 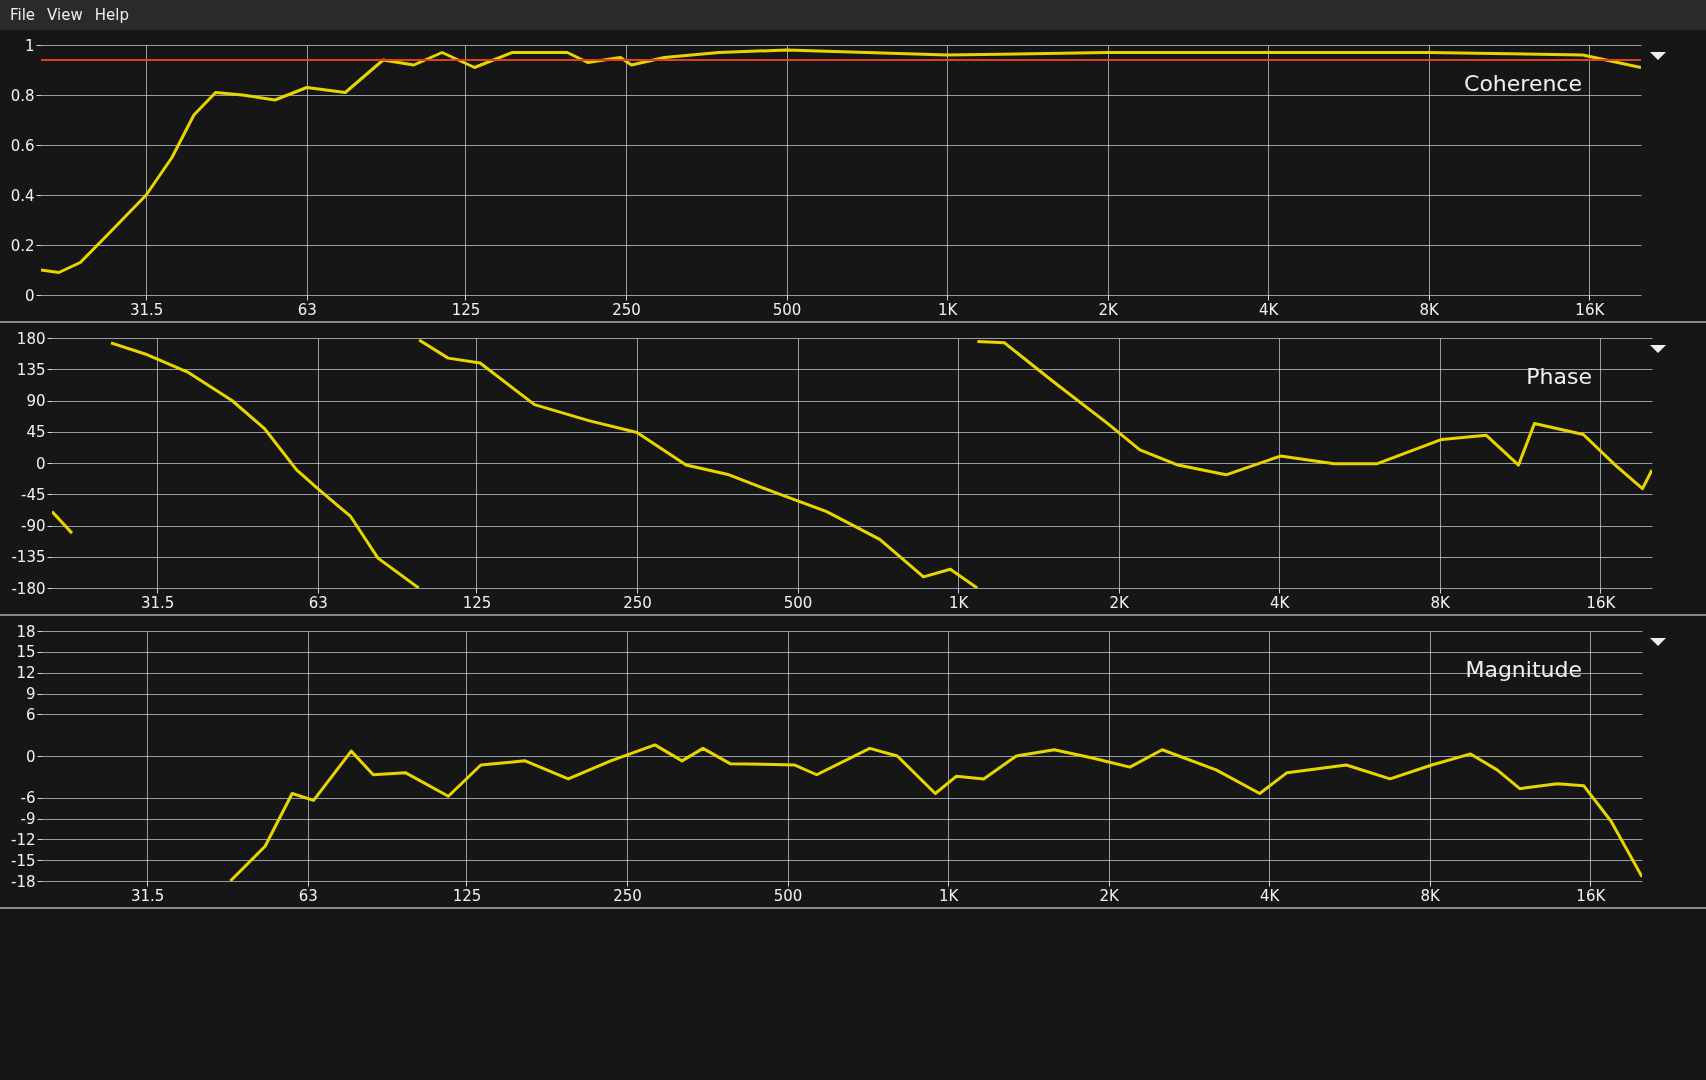 I want to click on y-tick-label: 1, so click(x=29, y=45).